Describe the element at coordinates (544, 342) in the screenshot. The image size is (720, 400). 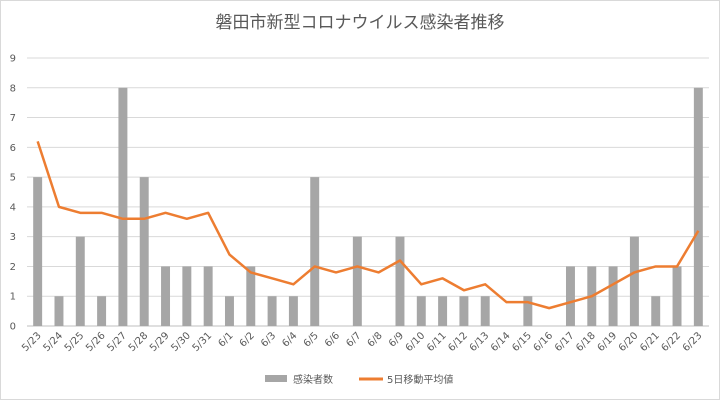
I see `x-tick-label: 6/16` at that location.